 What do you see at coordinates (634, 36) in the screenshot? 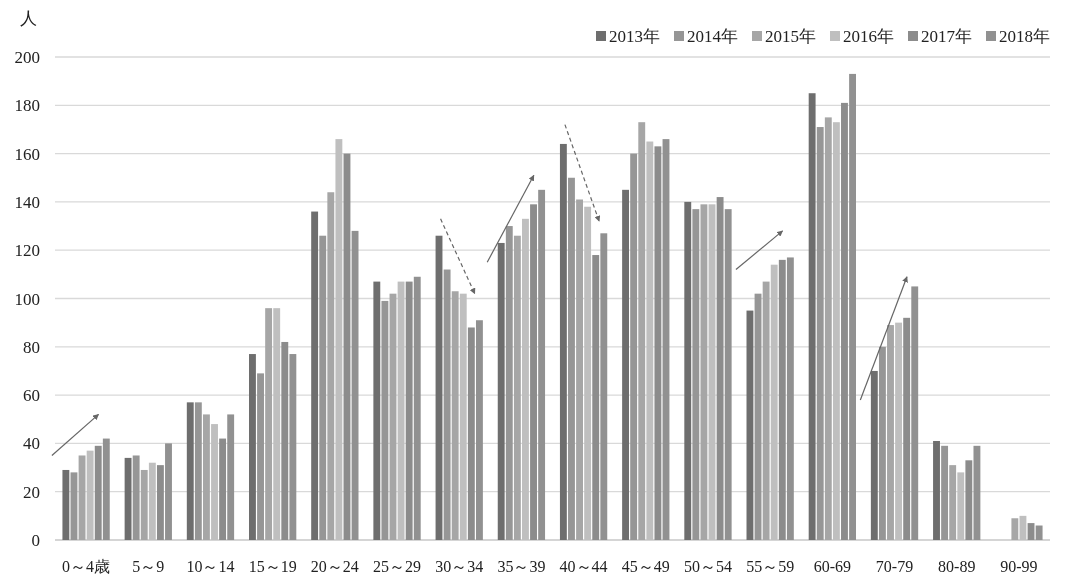
I see `legend-label: 2013年` at bounding box center [634, 36].